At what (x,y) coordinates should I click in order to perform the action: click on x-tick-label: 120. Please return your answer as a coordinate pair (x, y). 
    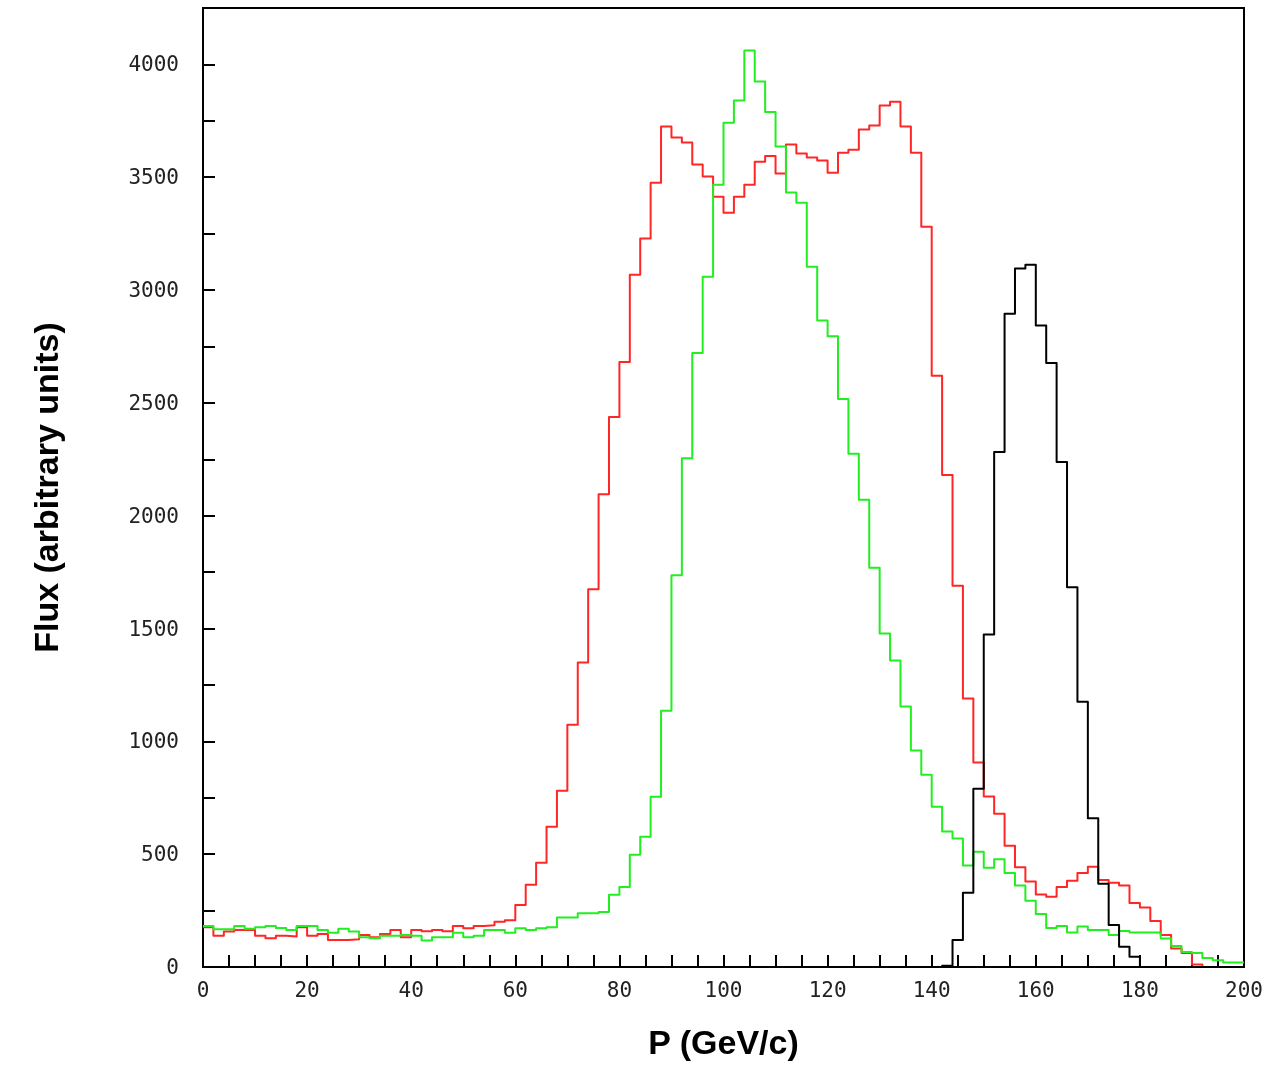
    Looking at the image, I should click on (827, 989).